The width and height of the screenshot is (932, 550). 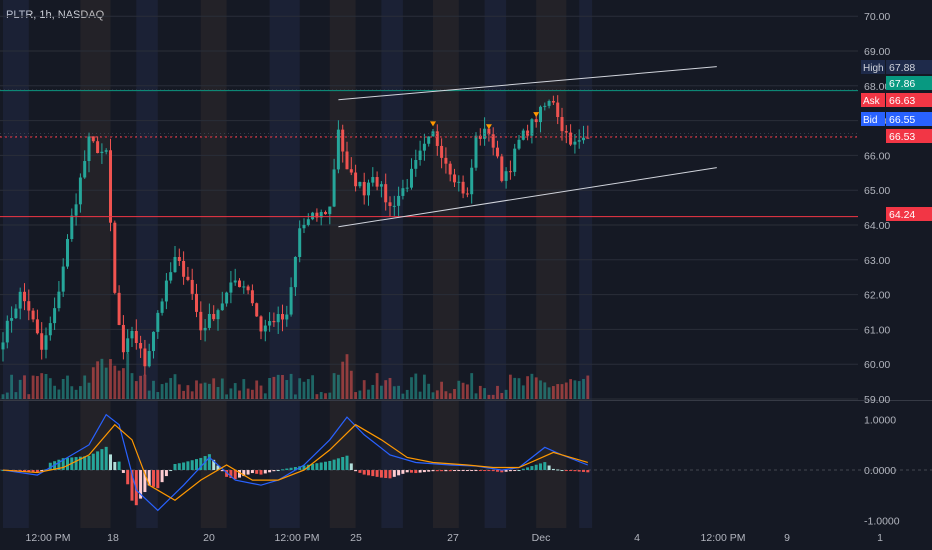 I want to click on y-axis-tick-label: 65.00, so click(x=877, y=191).